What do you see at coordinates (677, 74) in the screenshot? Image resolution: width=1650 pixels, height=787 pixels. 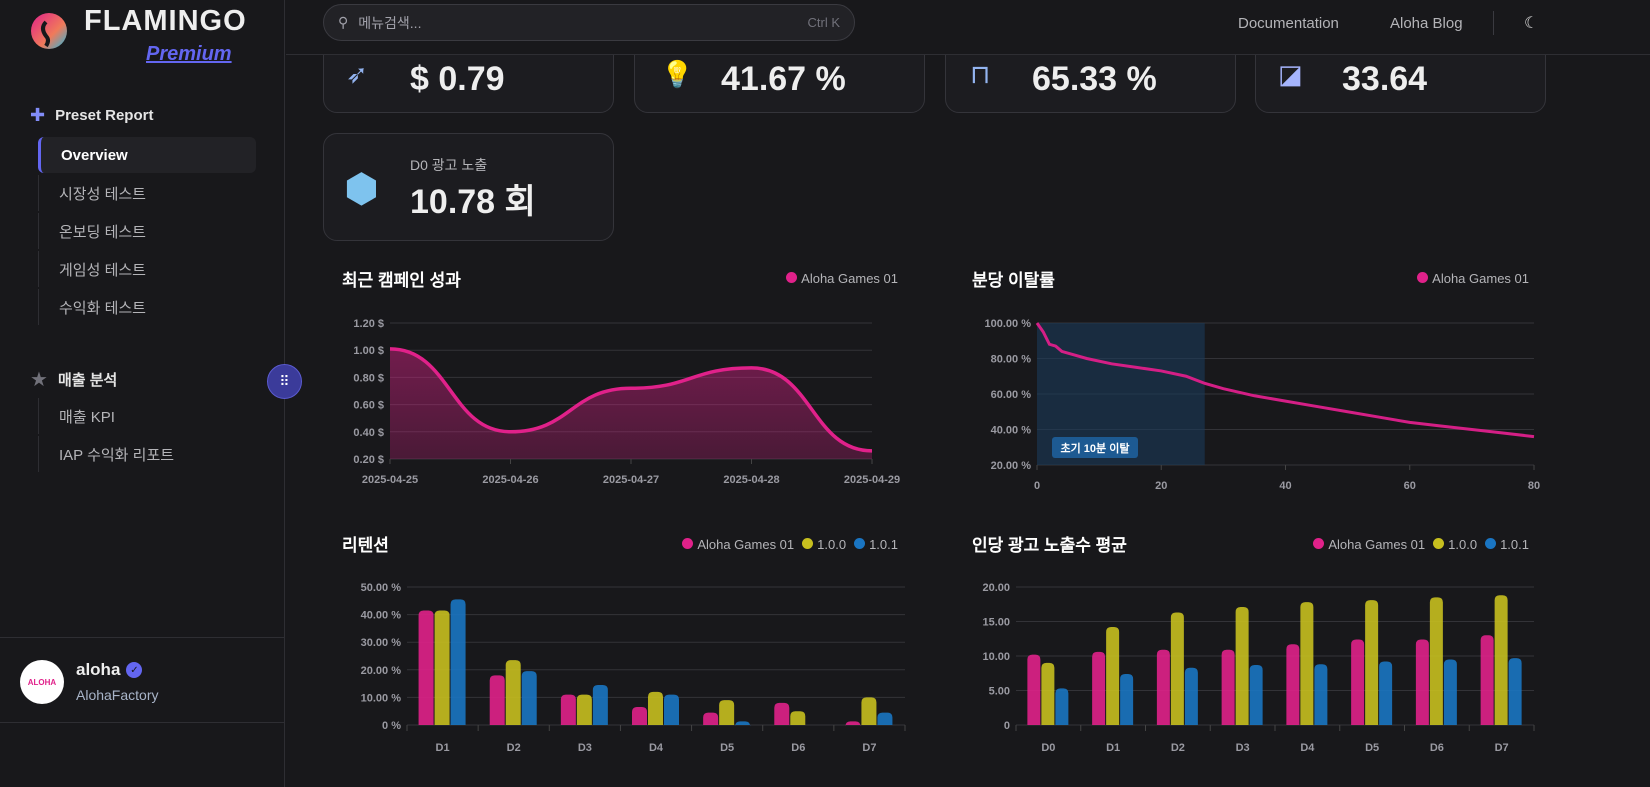 I see `lightbulb-icon: 💡` at bounding box center [677, 74].